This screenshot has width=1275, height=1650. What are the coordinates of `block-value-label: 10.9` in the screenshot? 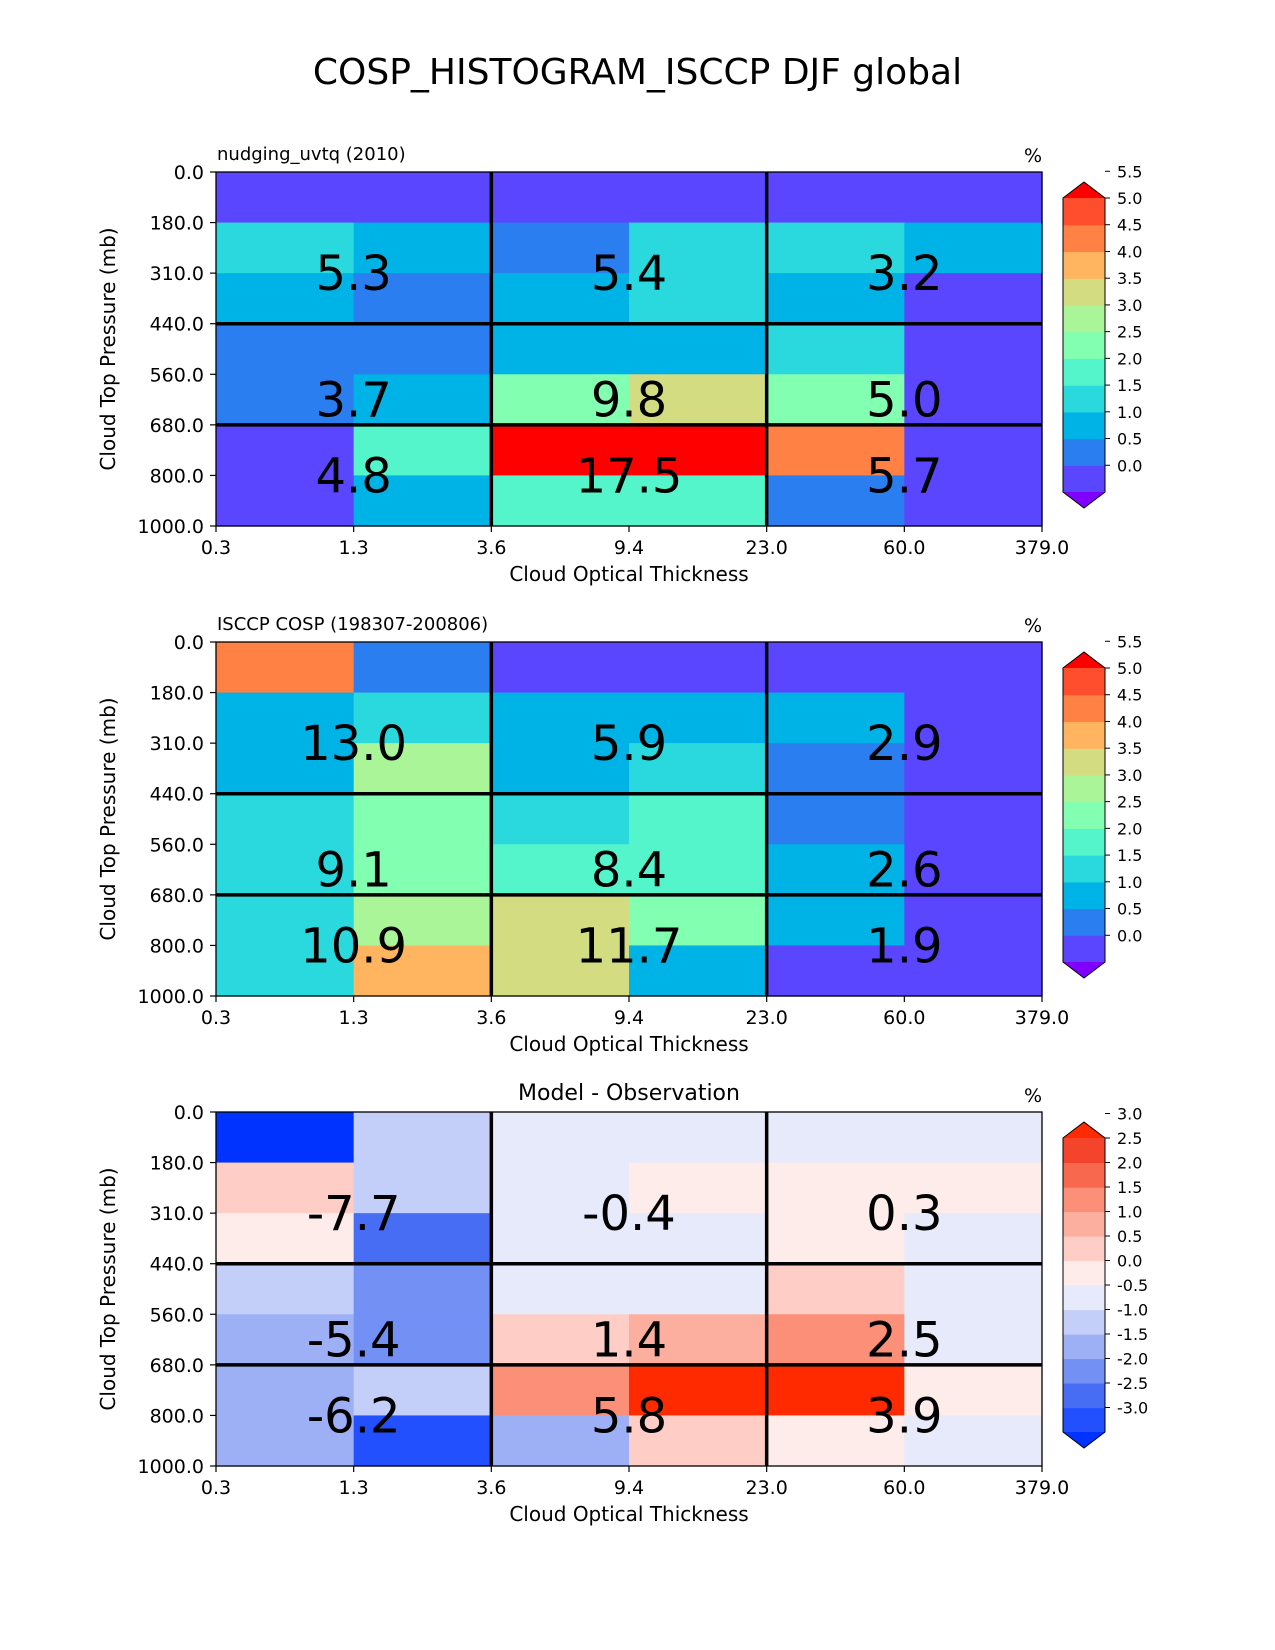 It's located at (353, 946).